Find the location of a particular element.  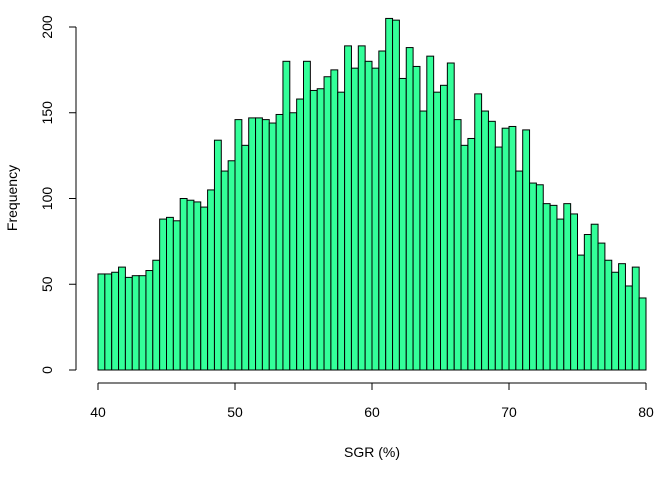

y-tick-label: 200 is located at coordinates (47, 27).